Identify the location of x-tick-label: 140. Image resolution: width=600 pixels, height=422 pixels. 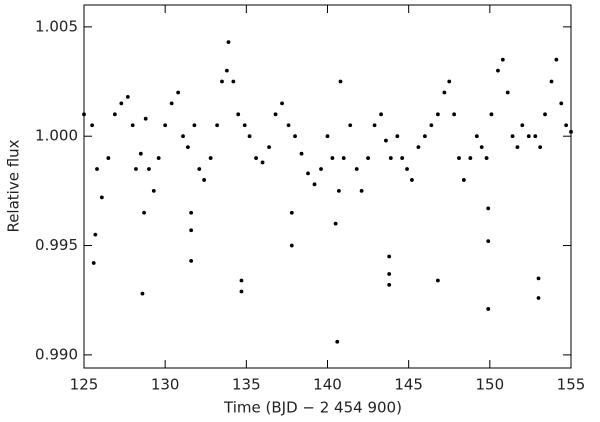
(327, 385).